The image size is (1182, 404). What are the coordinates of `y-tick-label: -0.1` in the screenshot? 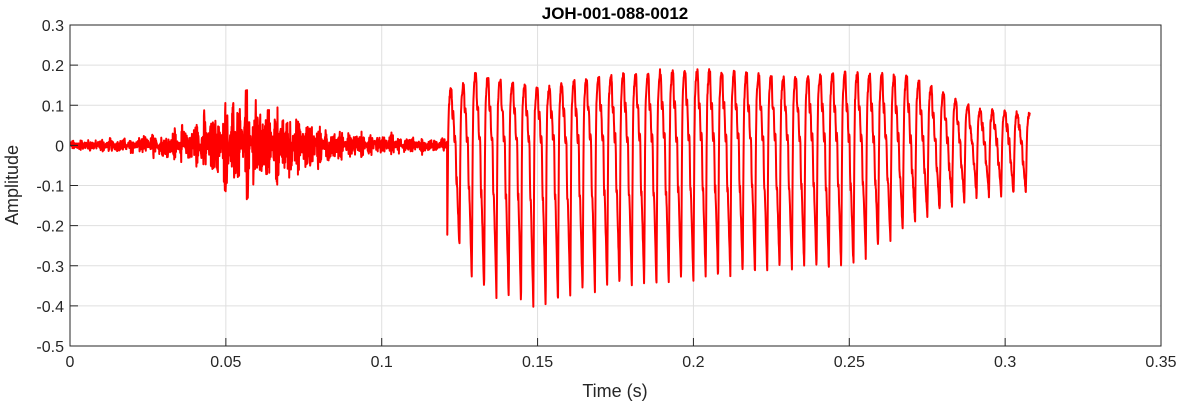 It's located at (50, 187).